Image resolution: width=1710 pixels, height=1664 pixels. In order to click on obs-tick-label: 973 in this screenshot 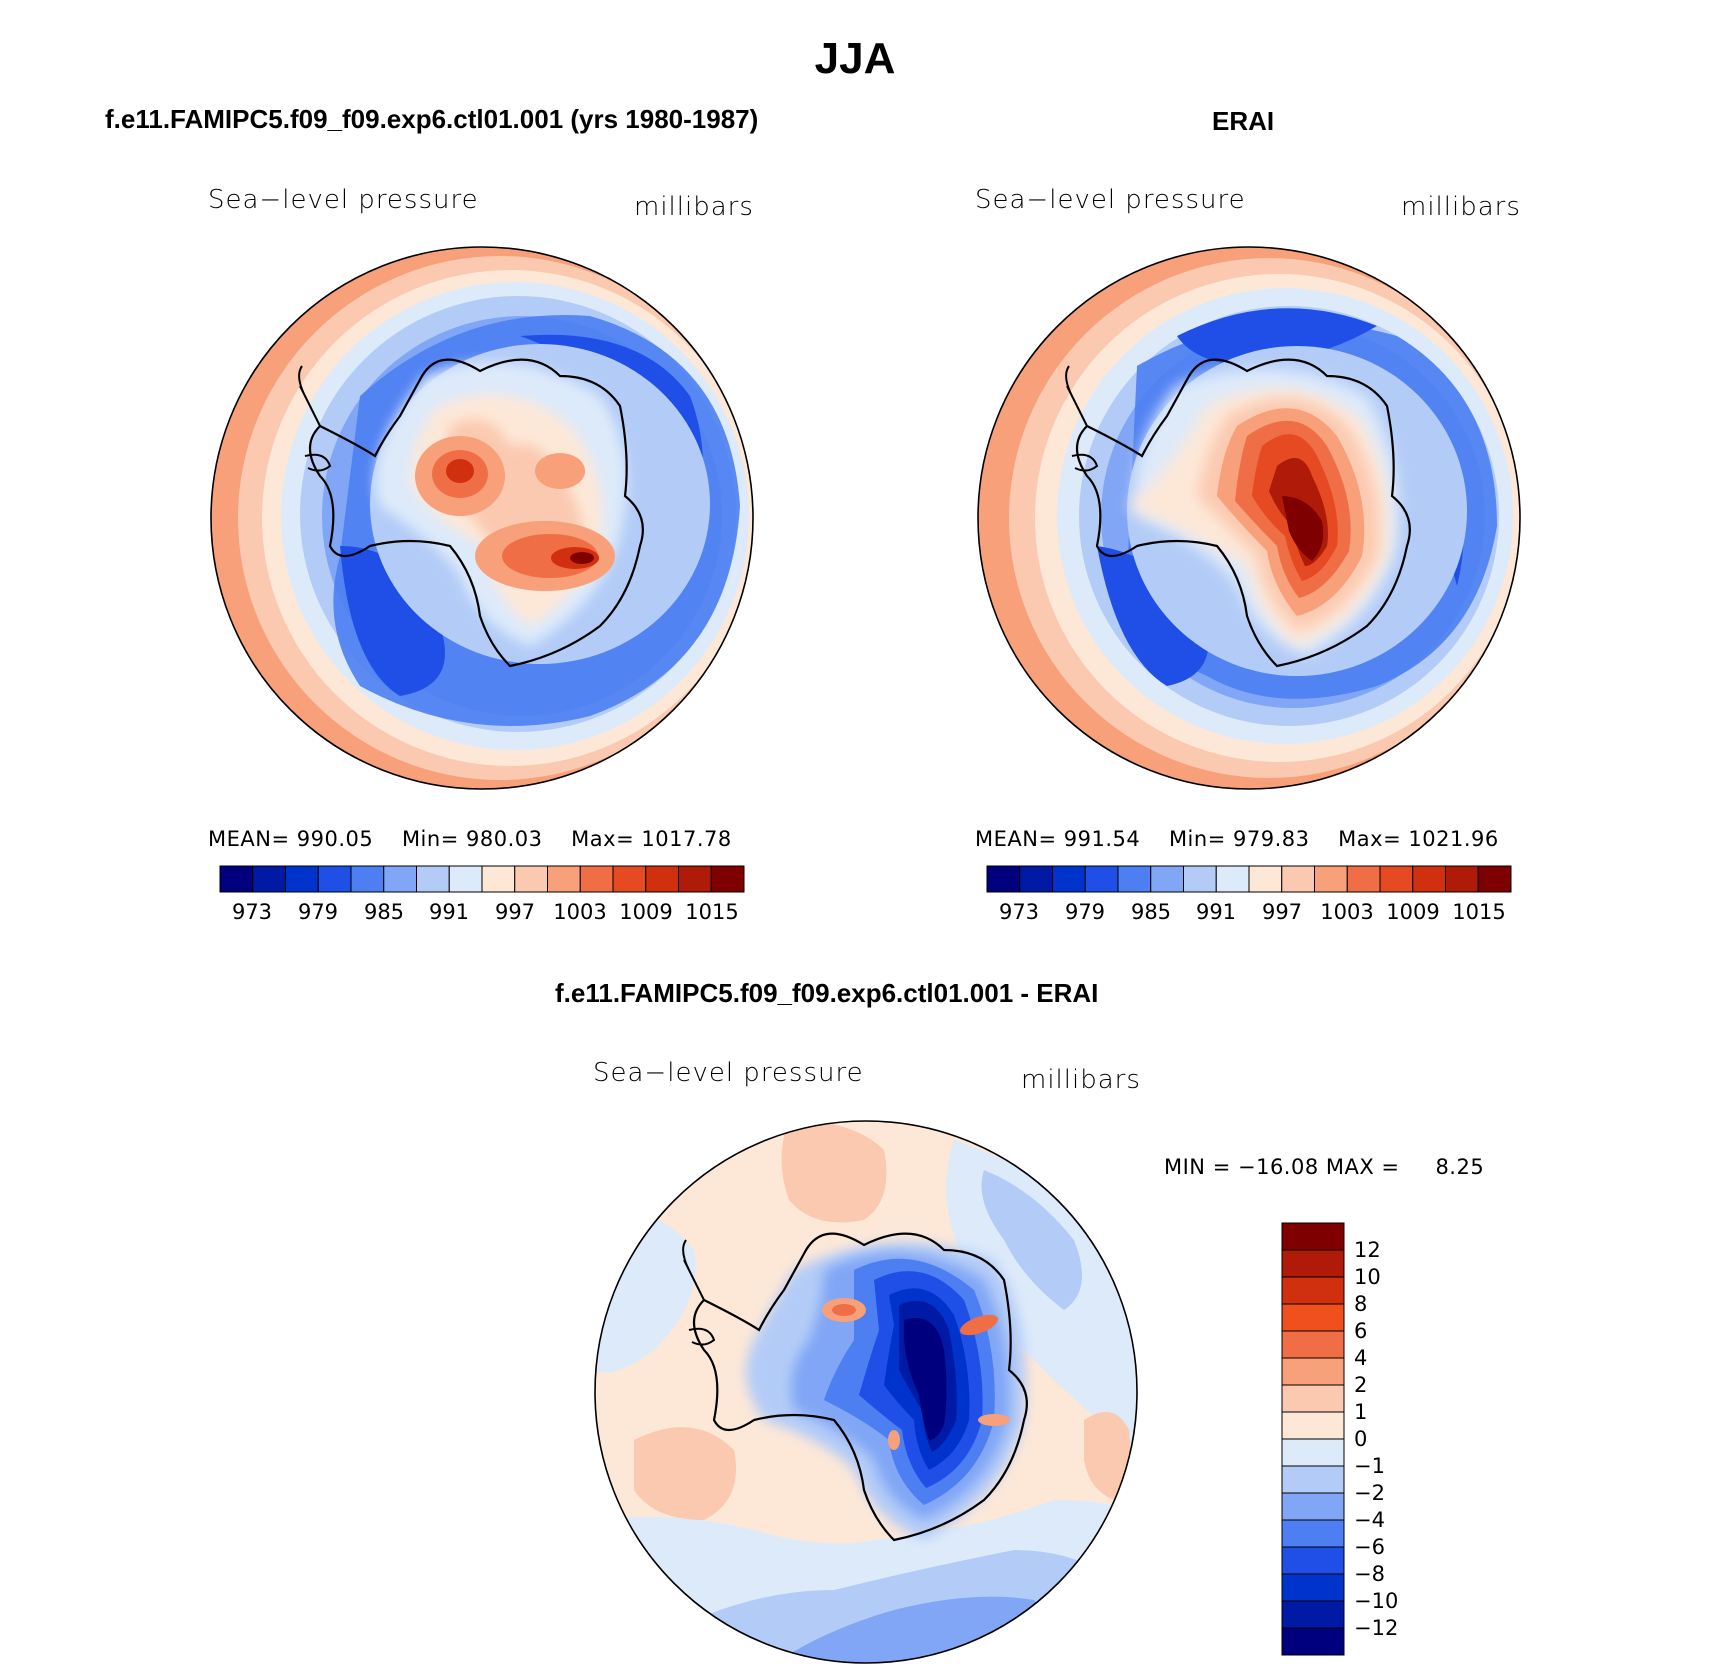, I will do `click(1019, 912)`.